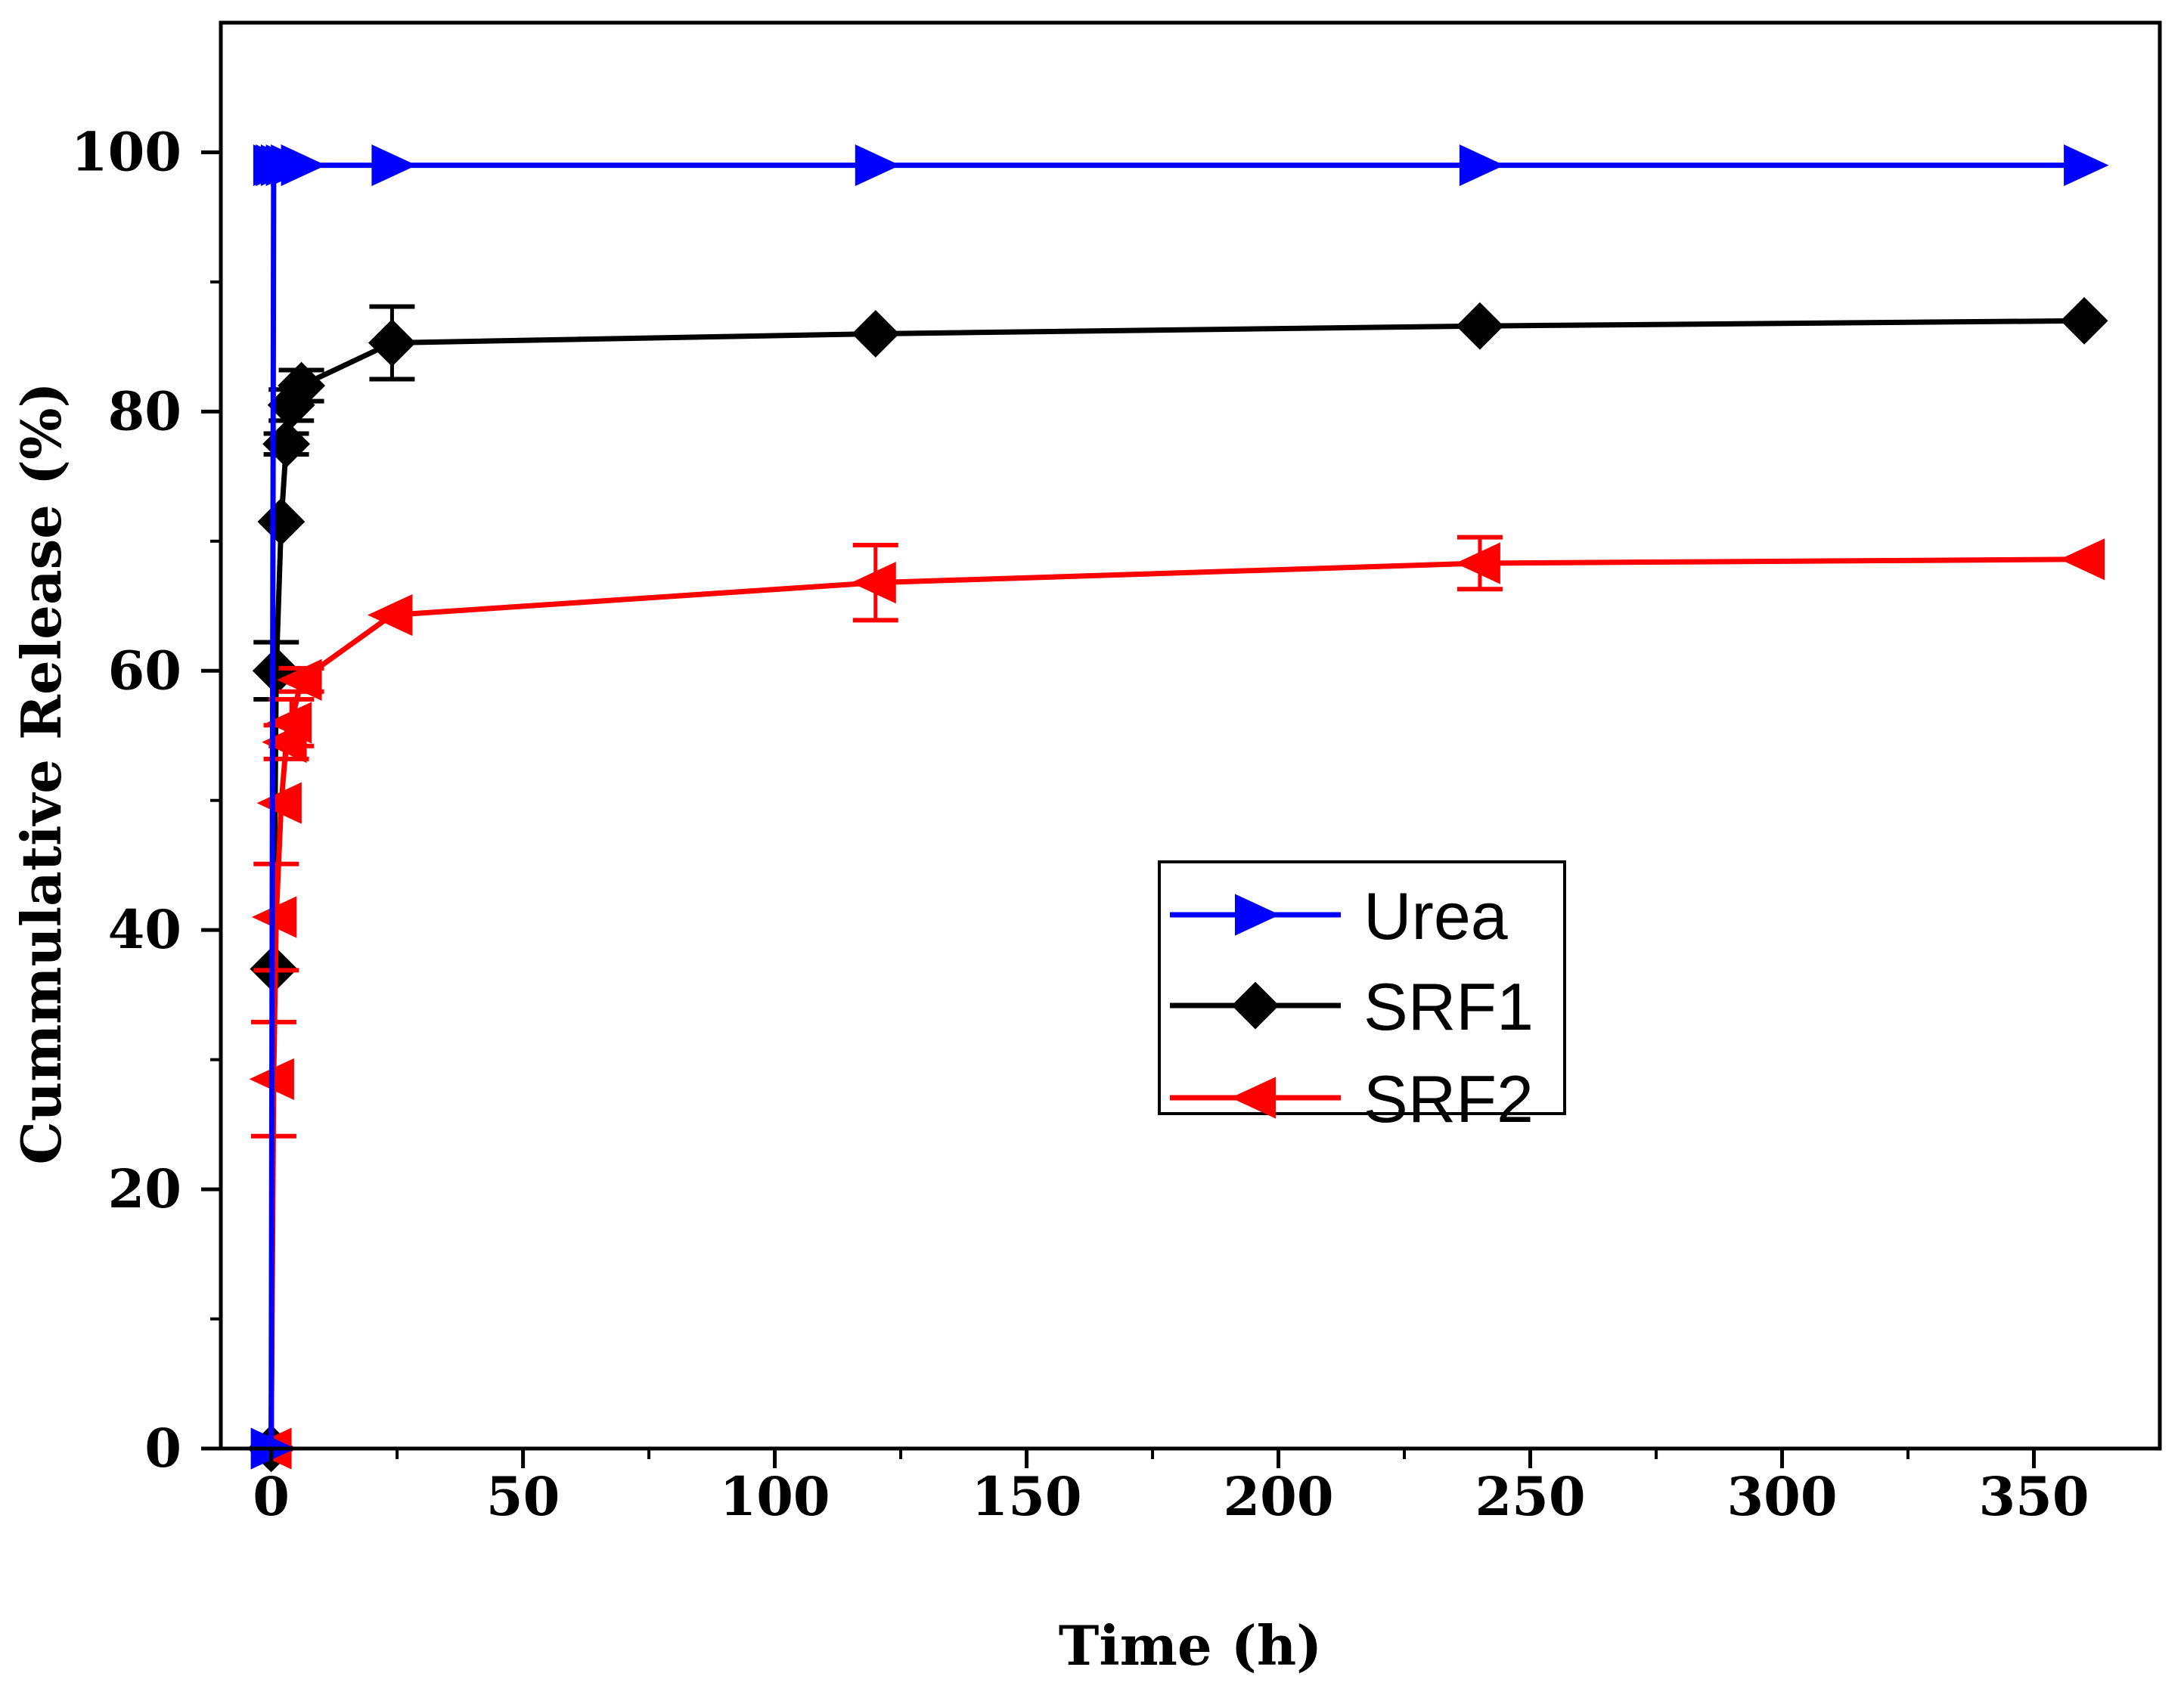 The height and width of the screenshot is (1695, 2184). I want to click on y-tick-label: 100, so click(126, 151).